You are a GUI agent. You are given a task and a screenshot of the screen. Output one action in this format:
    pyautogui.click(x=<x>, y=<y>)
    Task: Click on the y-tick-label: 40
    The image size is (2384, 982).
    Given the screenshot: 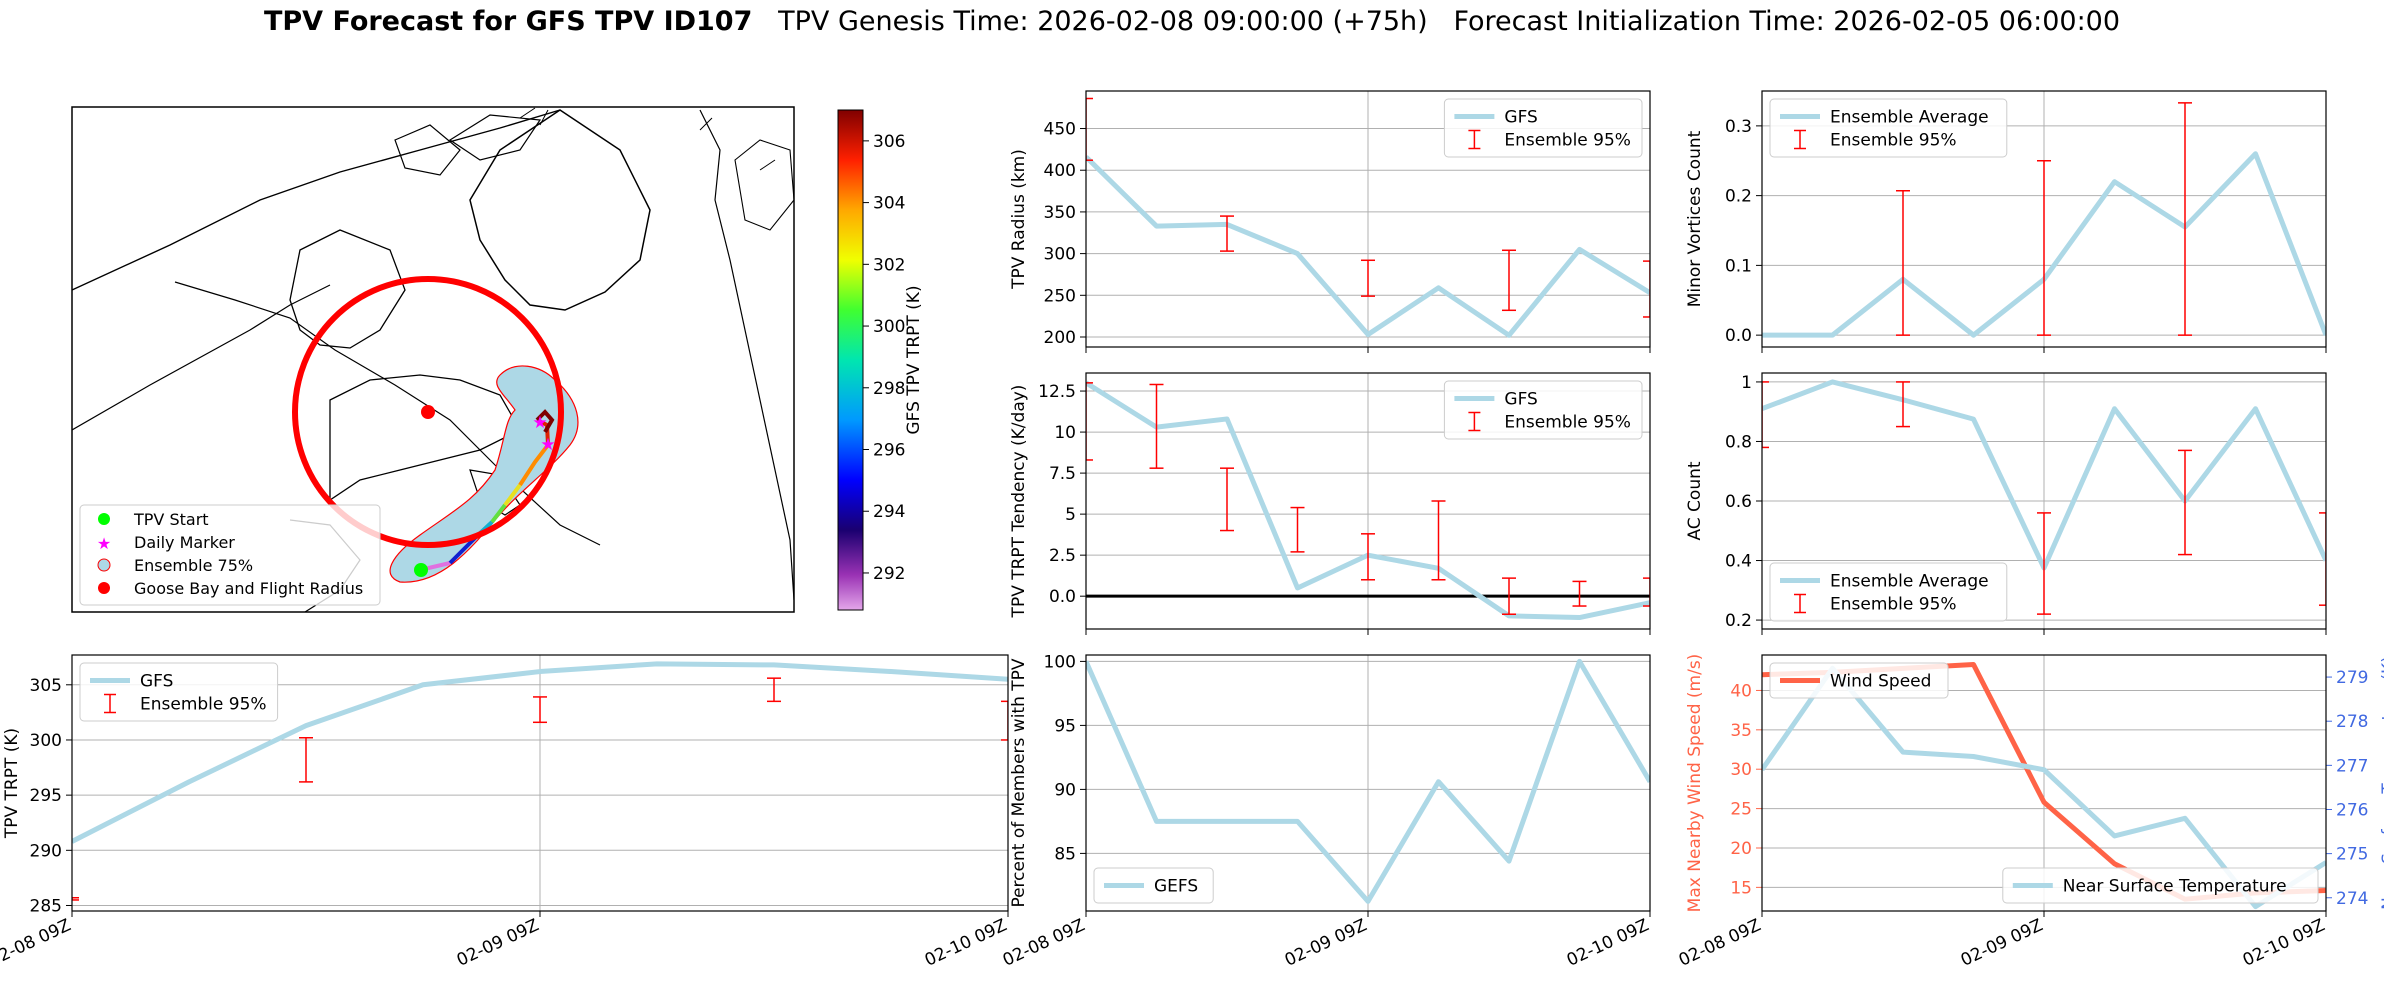 What is the action you would take?
    pyautogui.click(x=1741, y=691)
    